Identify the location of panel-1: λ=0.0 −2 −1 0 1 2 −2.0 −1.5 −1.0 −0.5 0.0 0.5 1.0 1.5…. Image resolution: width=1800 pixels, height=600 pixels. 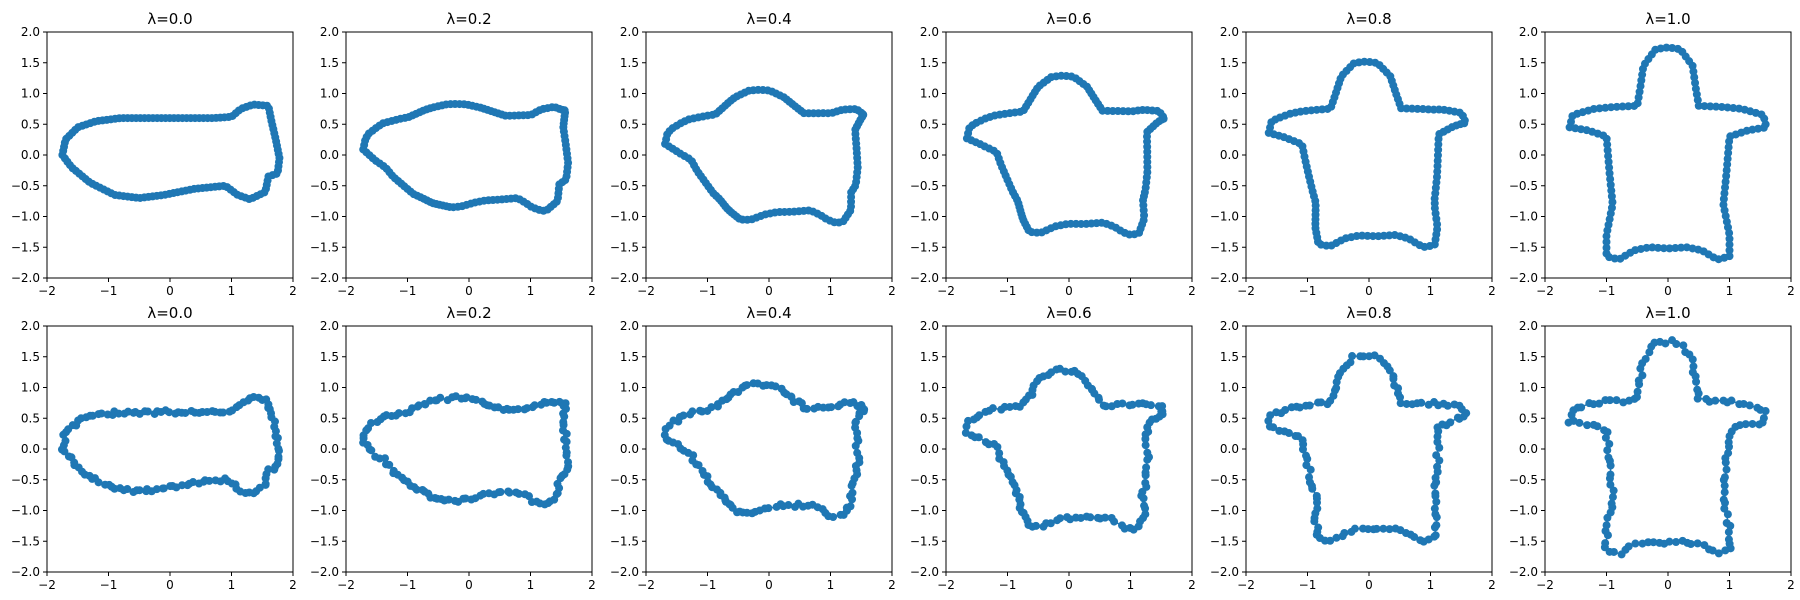
(154, 154).